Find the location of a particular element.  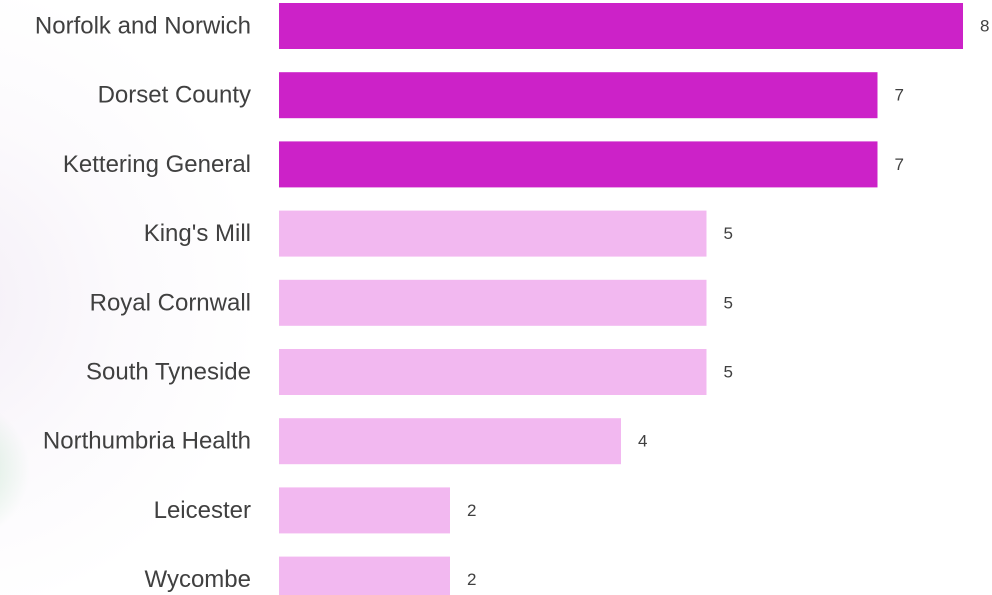

category-label: Dorset County is located at coordinates (174, 95).